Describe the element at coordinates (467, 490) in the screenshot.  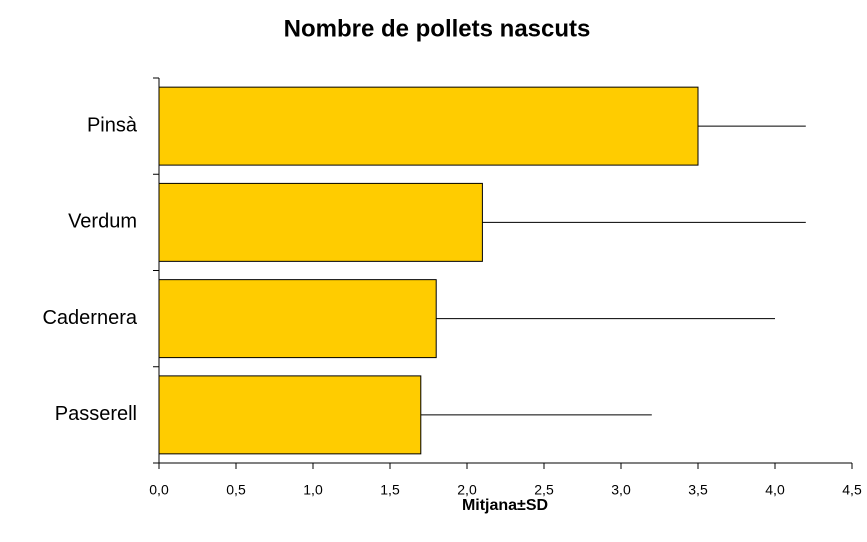
I see `x-tick-label: 2,0` at that location.